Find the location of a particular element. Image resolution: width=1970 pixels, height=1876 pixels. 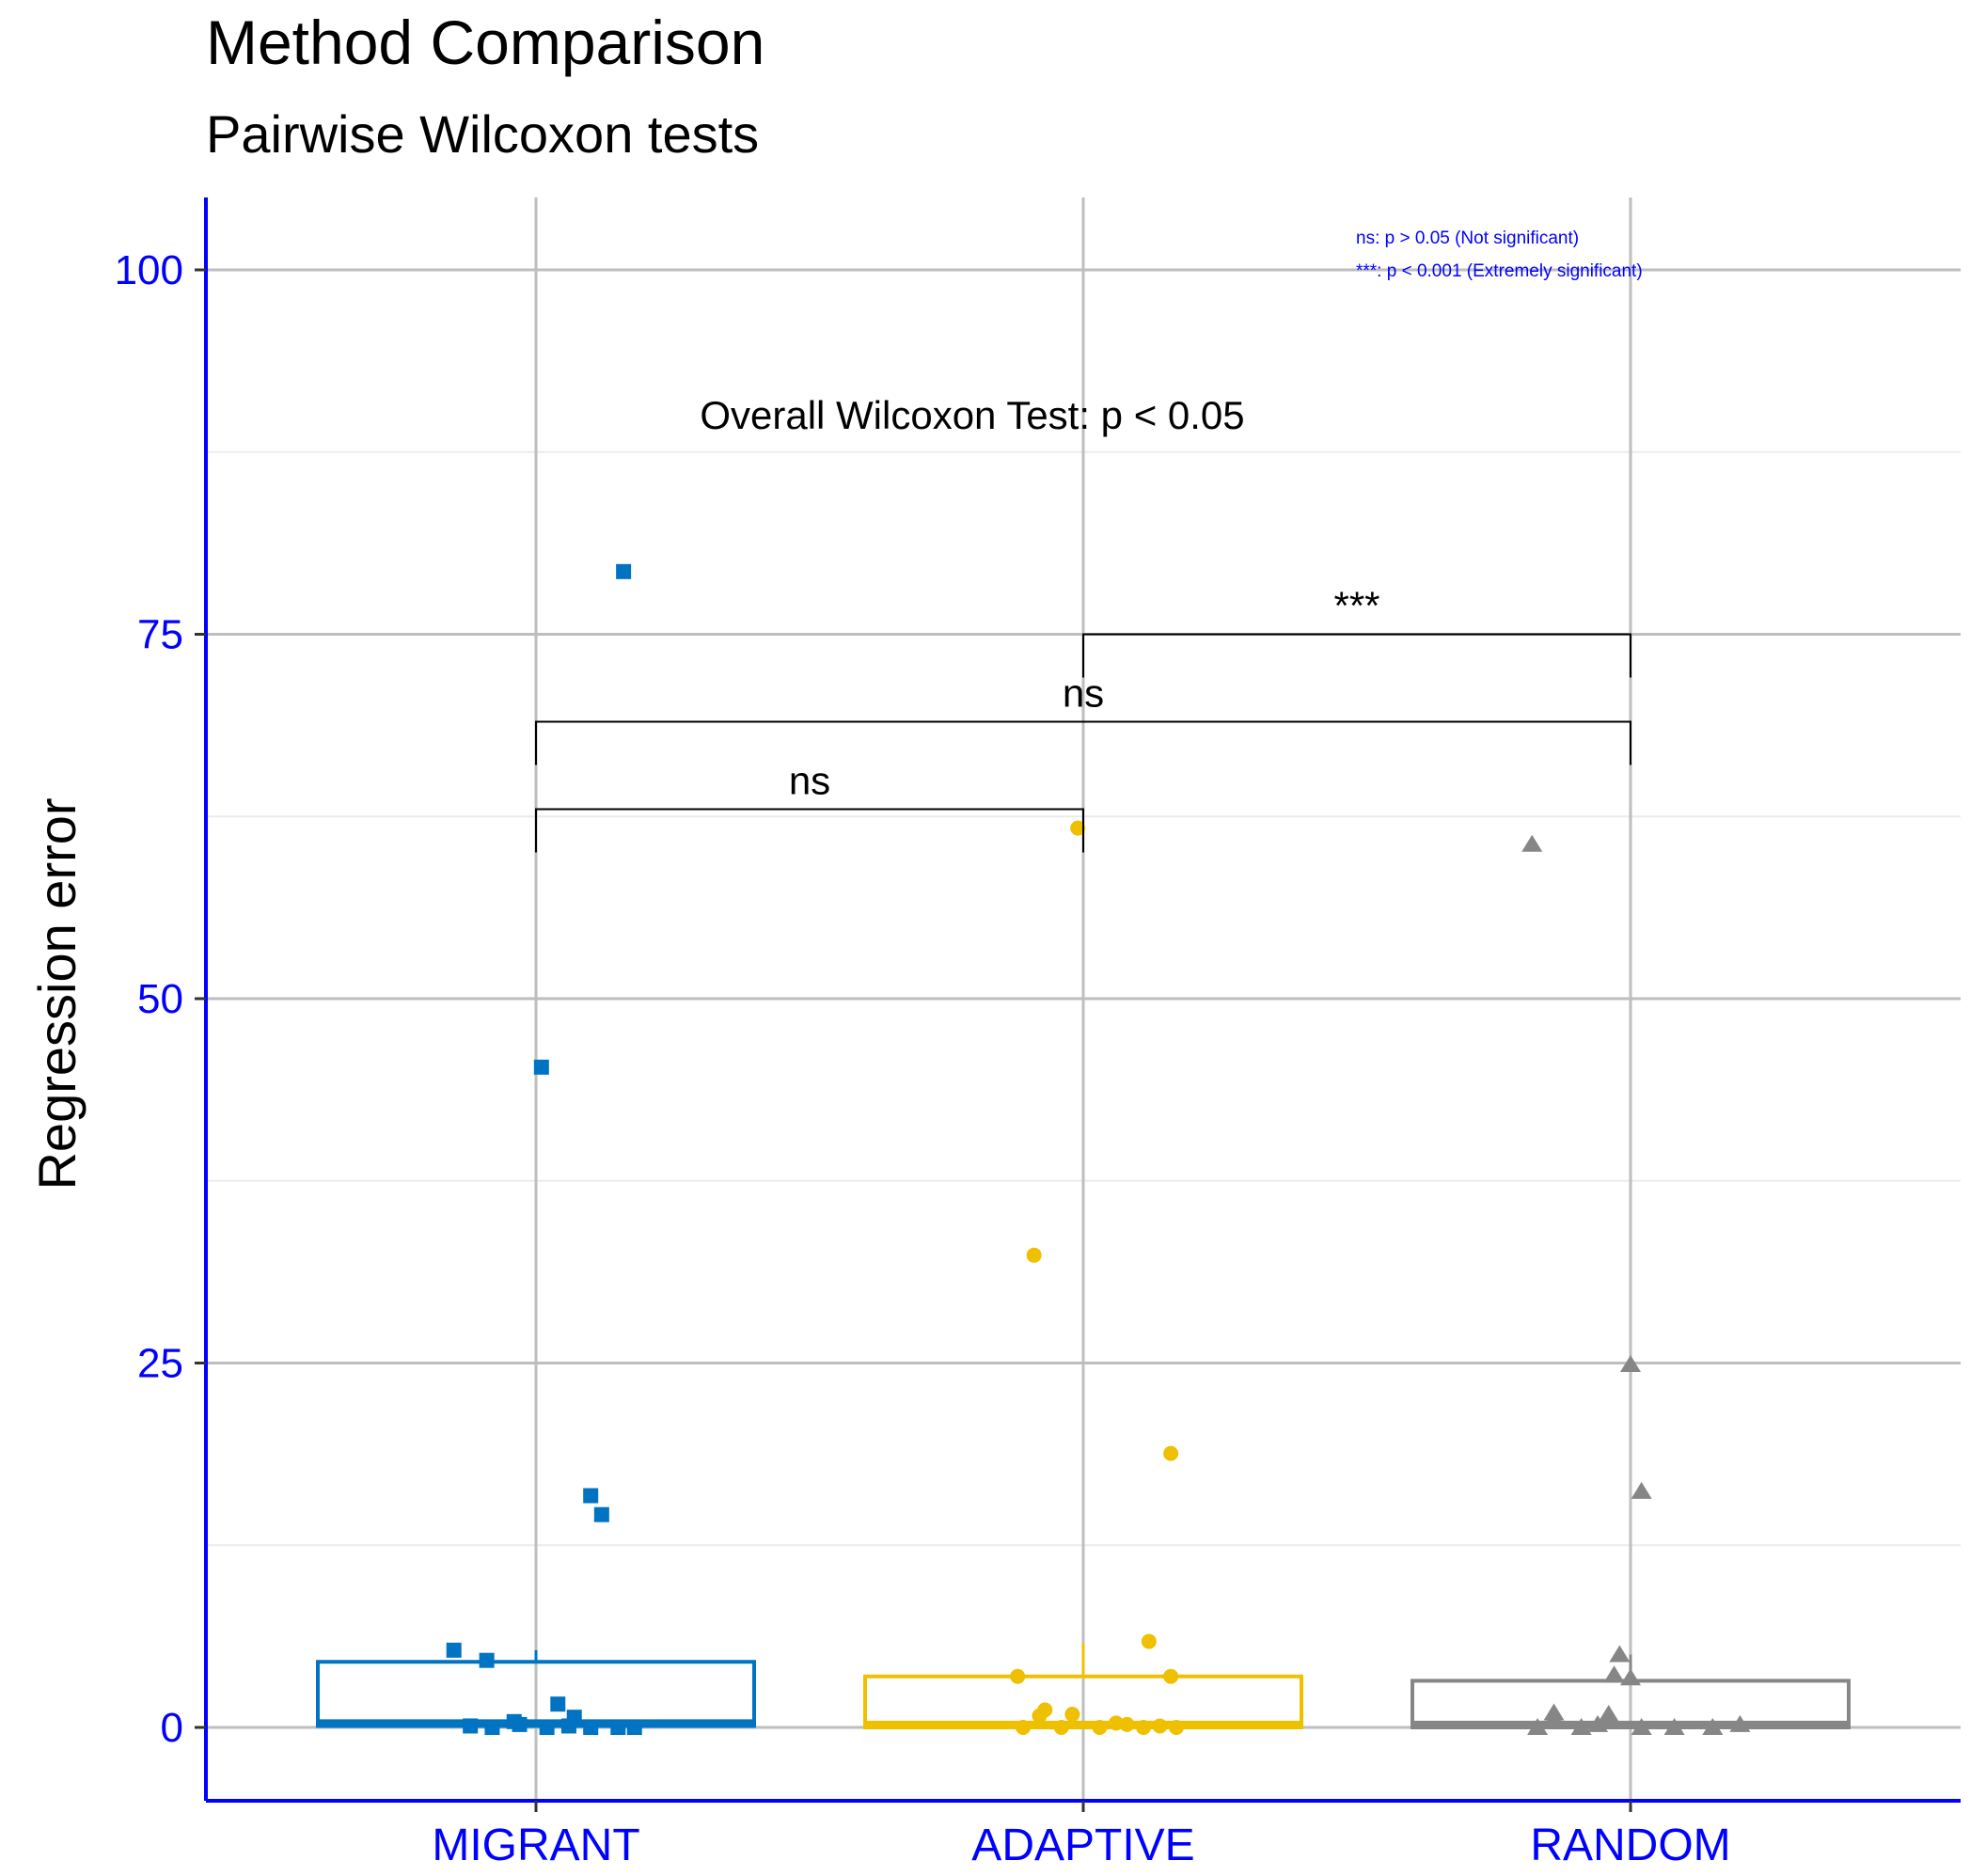

y-tick-label: 75 is located at coordinates (160, 635).